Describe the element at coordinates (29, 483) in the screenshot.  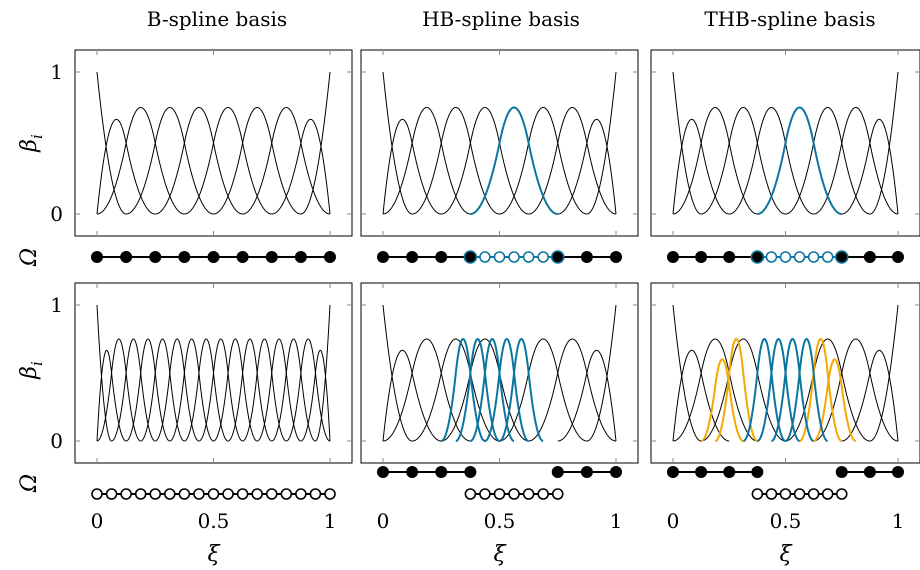
I see `mesh-label-omega-row-1: Ω` at that location.